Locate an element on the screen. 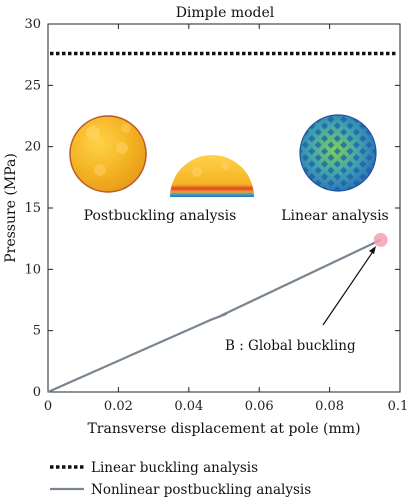 The height and width of the screenshot is (500, 410). x-axis-title: Transverse displacement at pole (mm) is located at coordinates (223, 429).